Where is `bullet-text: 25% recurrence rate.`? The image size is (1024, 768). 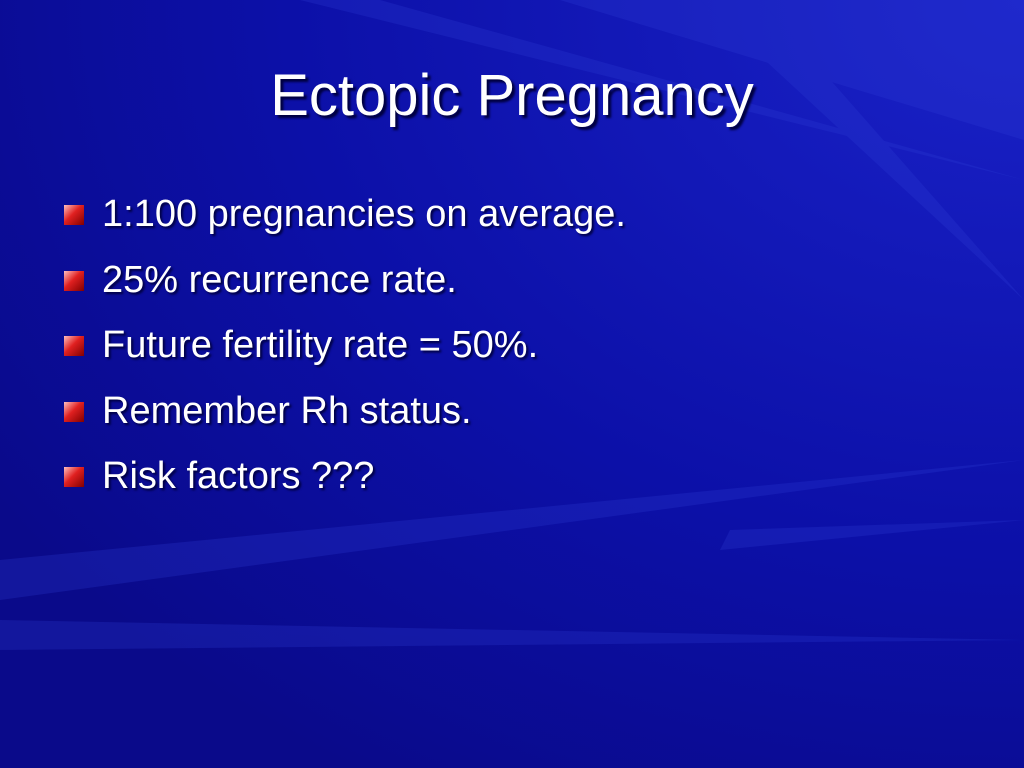 bullet-text: 25% recurrence rate. is located at coordinates (279, 279).